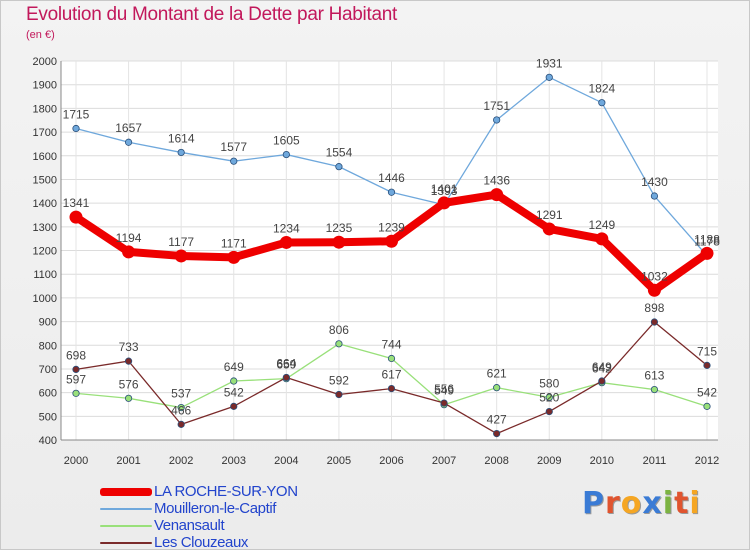  What do you see at coordinates (339, 330) in the screenshot?
I see `data-label: 806` at bounding box center [339, 330].